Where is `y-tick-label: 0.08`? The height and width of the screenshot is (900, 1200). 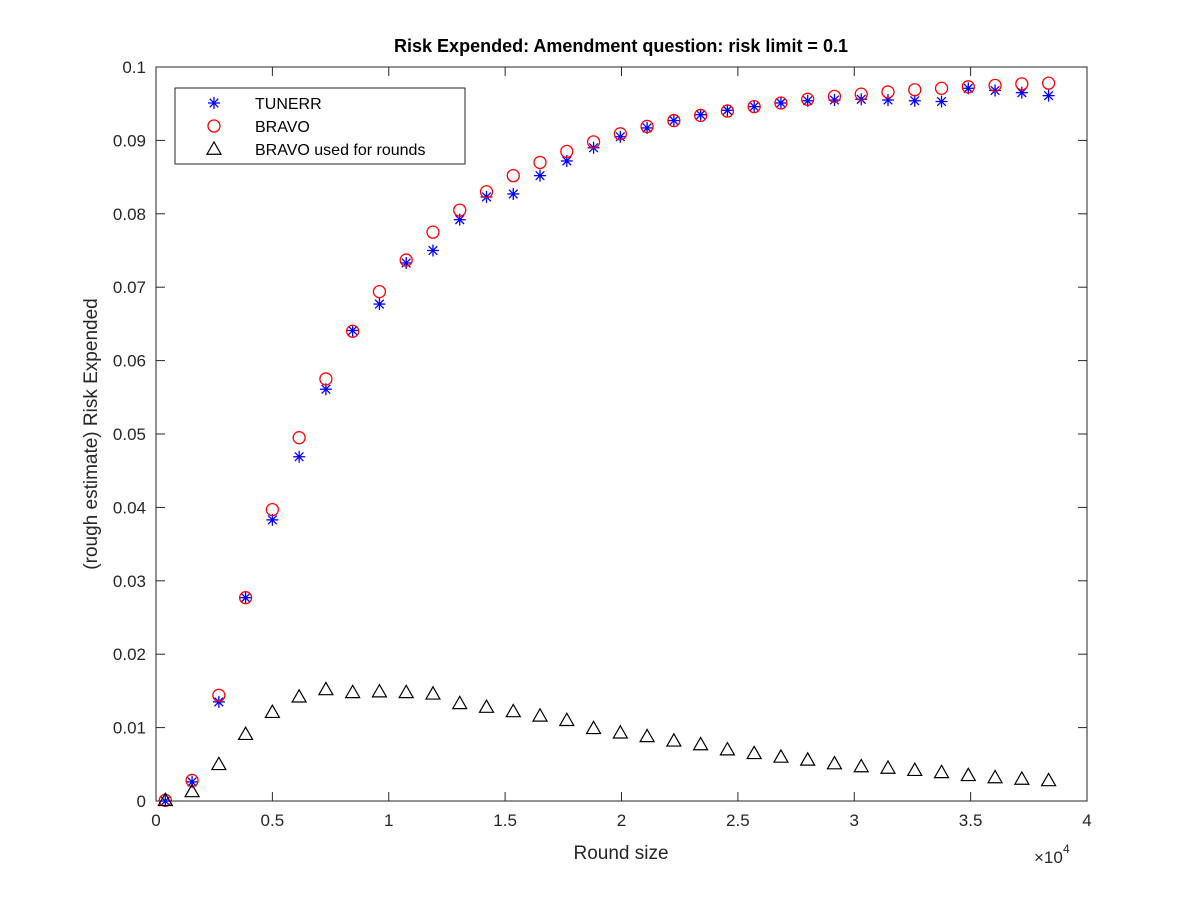 y-tick-label: 0.08 is located at coordinates (129, 214).